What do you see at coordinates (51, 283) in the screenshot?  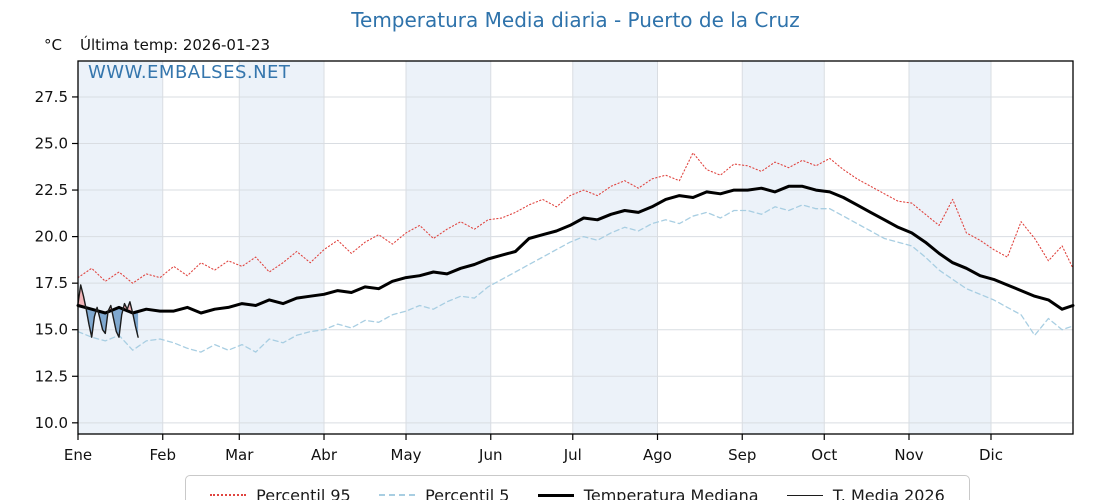 I see `y-tick-label: 17.5` at bounding box center [51, 283].